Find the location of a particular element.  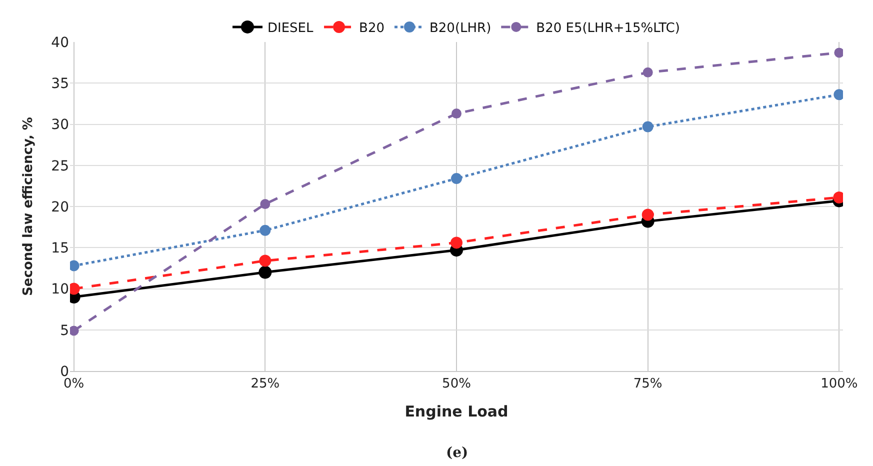

text: (e) is located at coordinates (457, 453).